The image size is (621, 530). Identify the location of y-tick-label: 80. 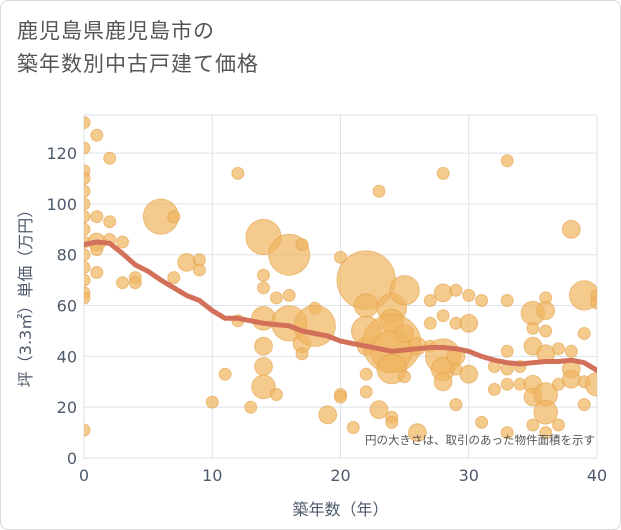
(67, 255).